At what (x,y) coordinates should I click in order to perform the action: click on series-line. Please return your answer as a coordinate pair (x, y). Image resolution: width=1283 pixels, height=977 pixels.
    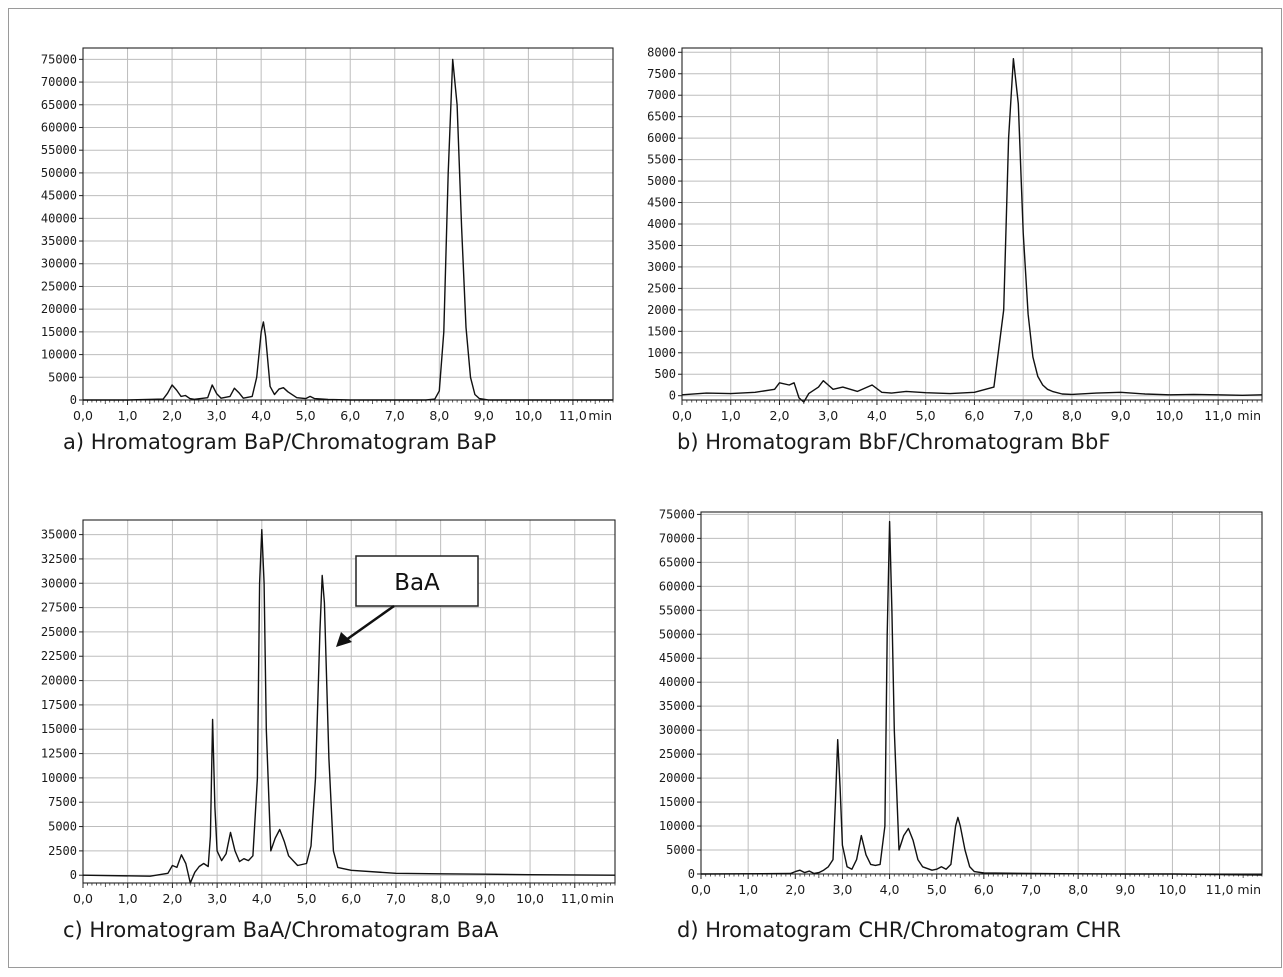
    Looking at the image, I should click on (348, 229).